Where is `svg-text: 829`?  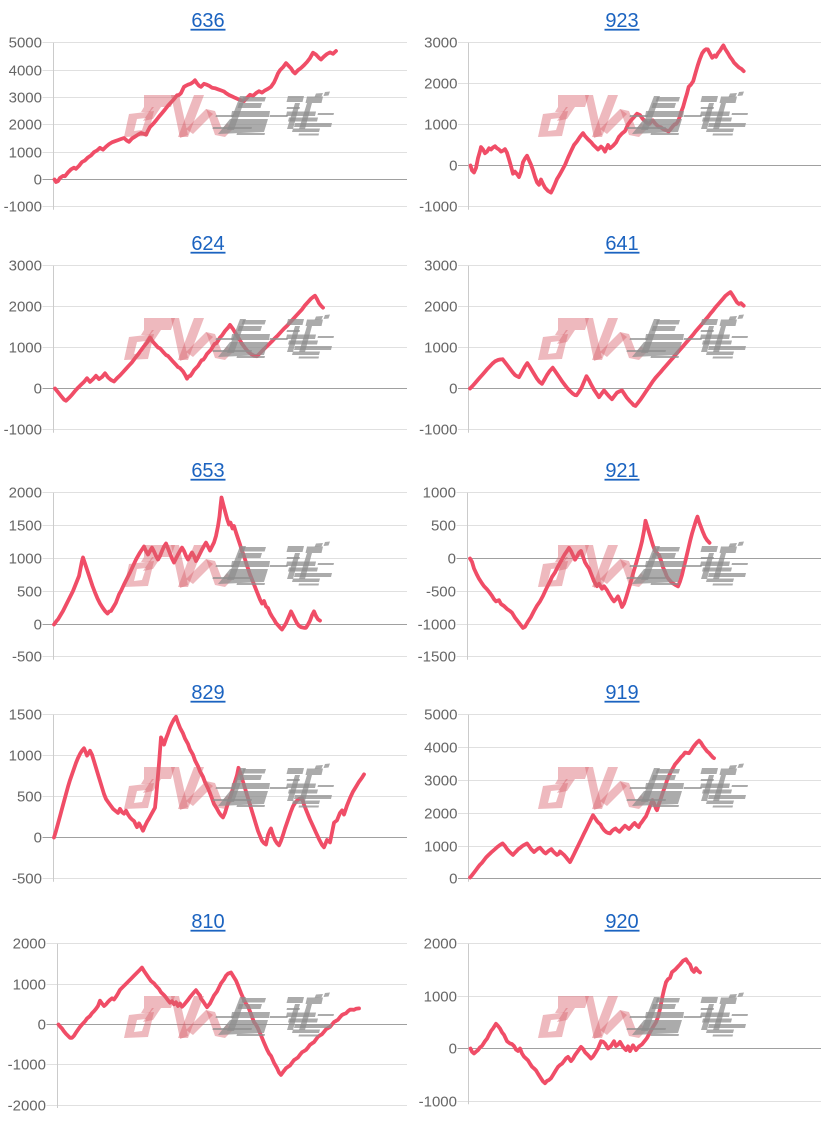
svg-text: 829 is located at coordinates (207, 693).